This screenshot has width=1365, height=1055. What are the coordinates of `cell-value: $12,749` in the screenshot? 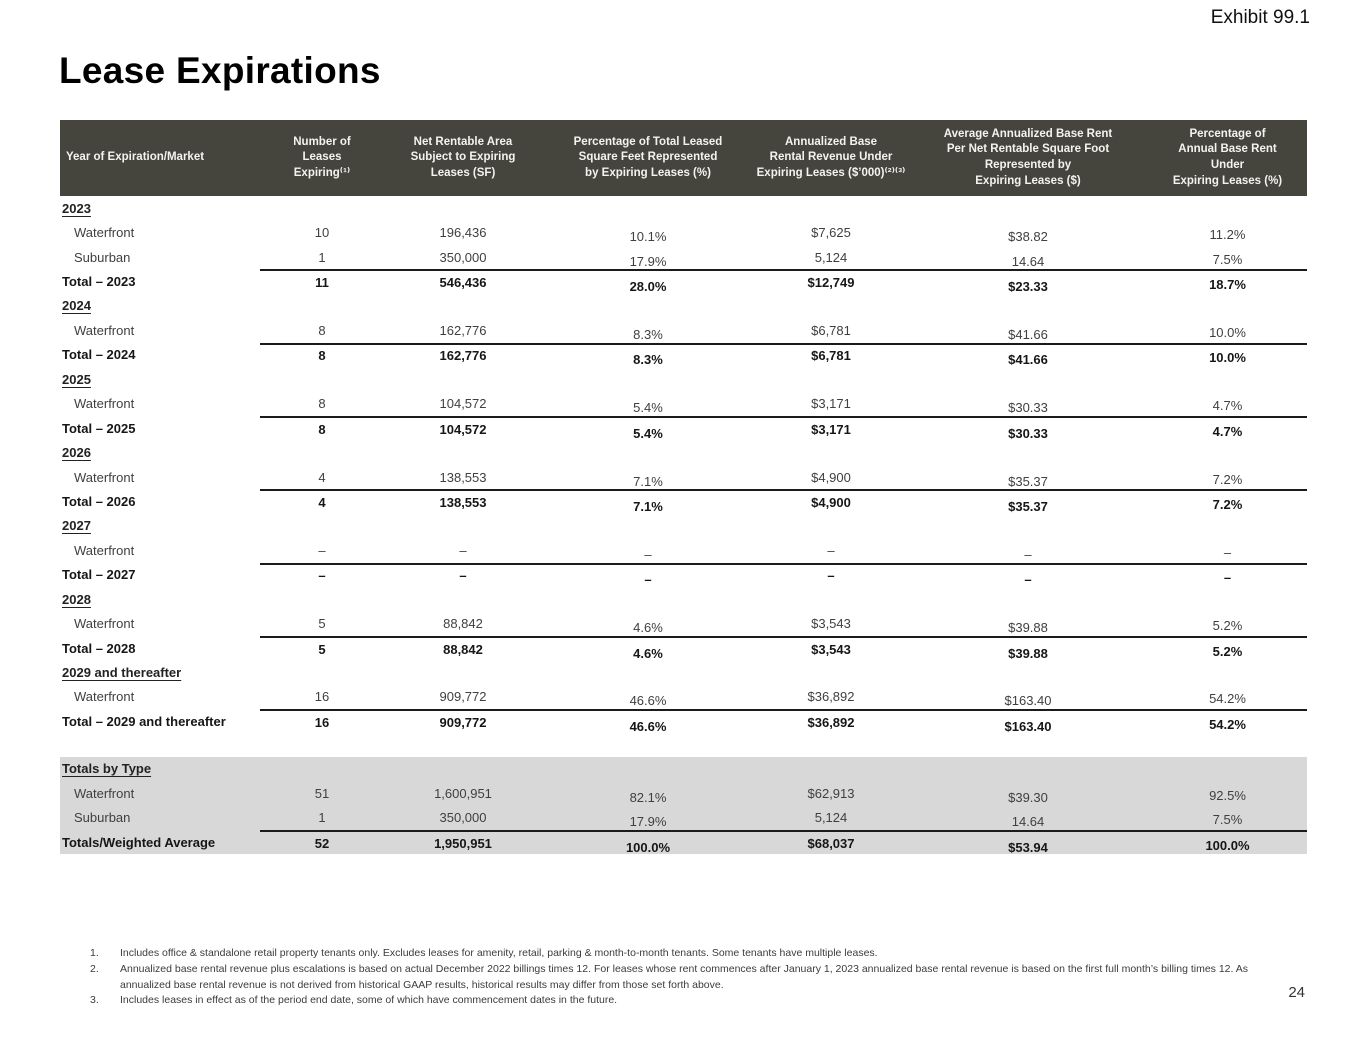 It's located at (831, 281).